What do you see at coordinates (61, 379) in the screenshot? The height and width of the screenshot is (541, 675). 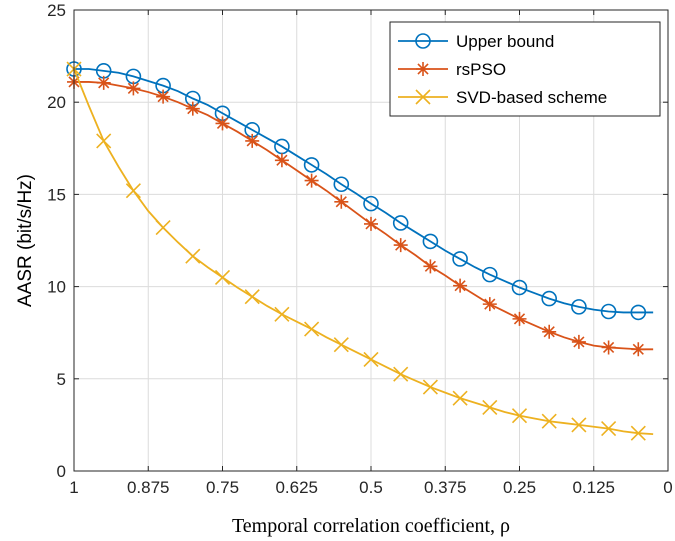 I see `y-tick-label: 5` at bounding box center [61, 379].